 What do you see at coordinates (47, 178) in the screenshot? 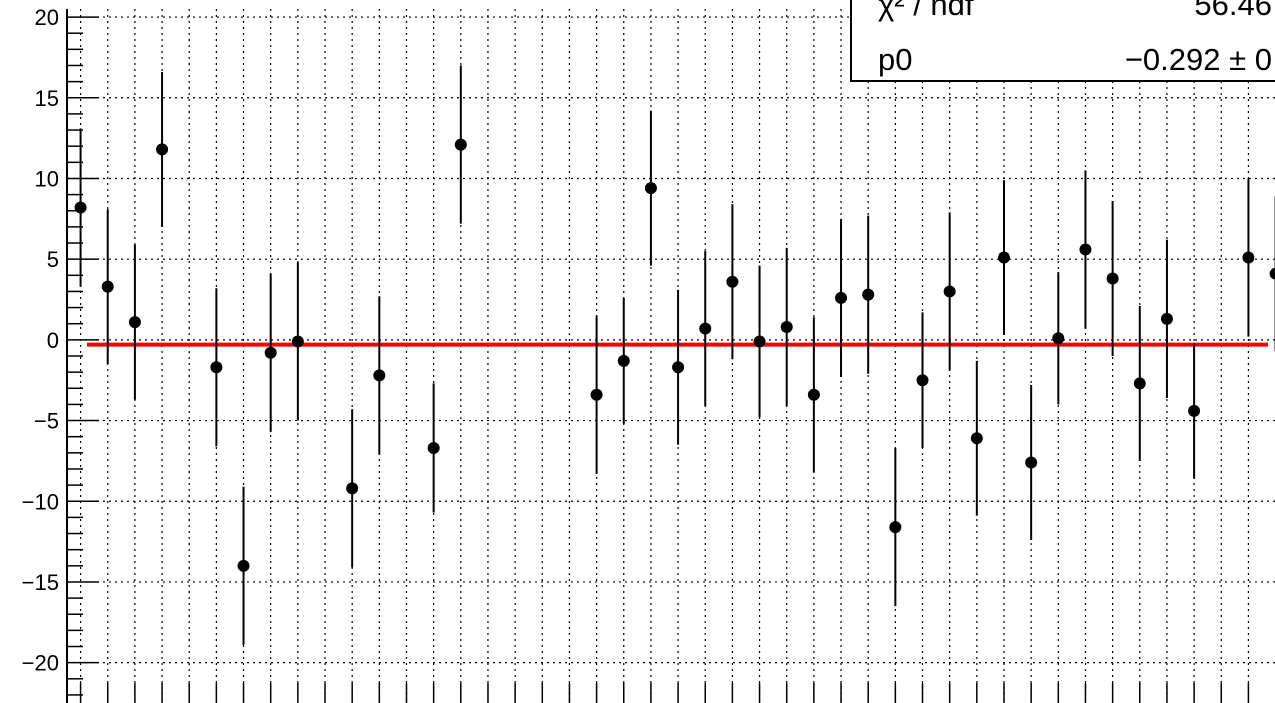
I see `y-tick-label: 10` at bounding box center [47, 178].